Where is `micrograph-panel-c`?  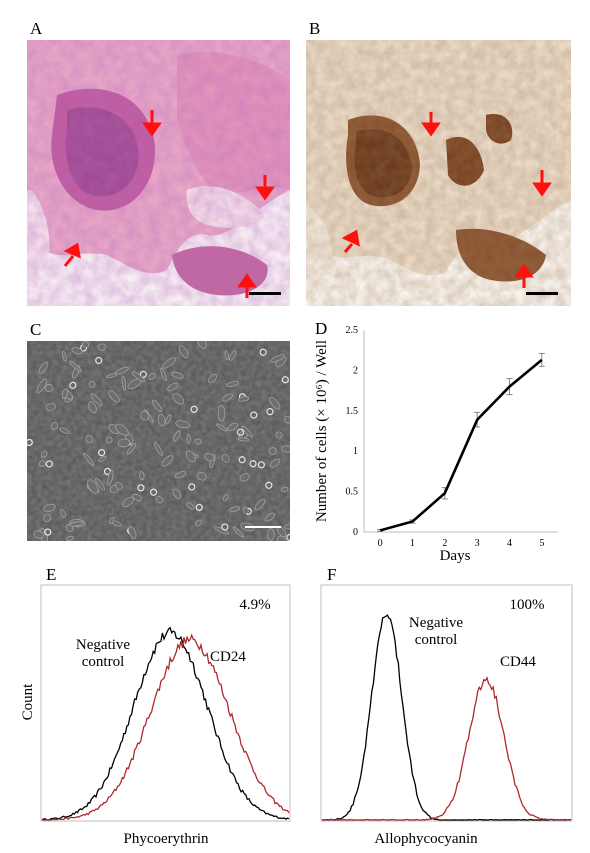 micrograph-panel-c is located at coordinates (158, 441).